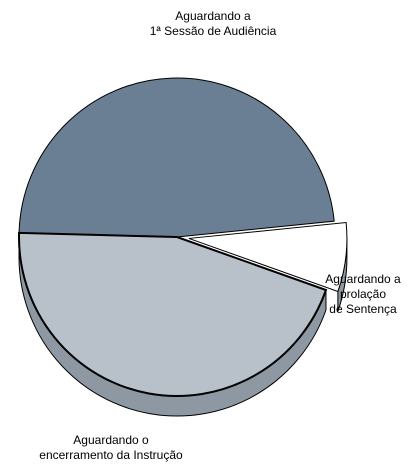 This screenshot has width=419, height=468. What do you see at coordinates (363, 294) in the screenshot?
I see `slice-label-aguardando-sentenca: Aguardando a prolação de Sentença` at bounding box center [363, 294].